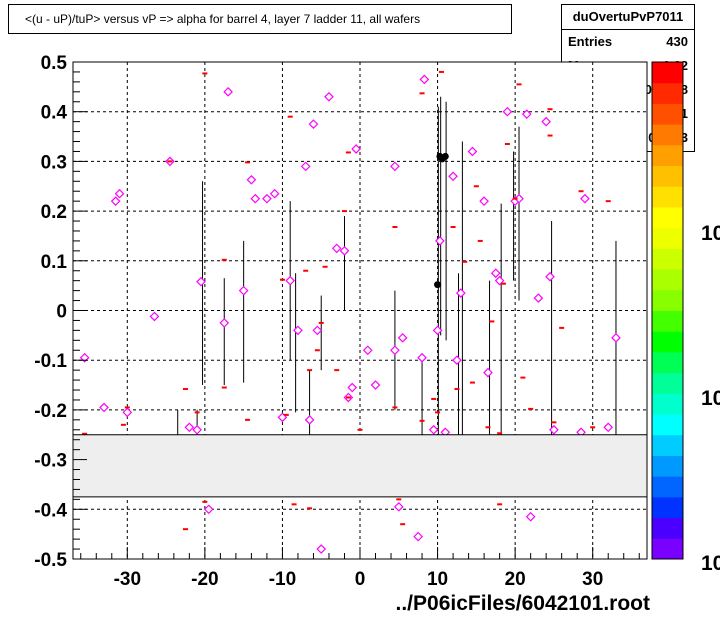 Image resolution: width=720 pixels, height=620 pixels. I want to click on stats-value: -0.003358, so click(658, 89).